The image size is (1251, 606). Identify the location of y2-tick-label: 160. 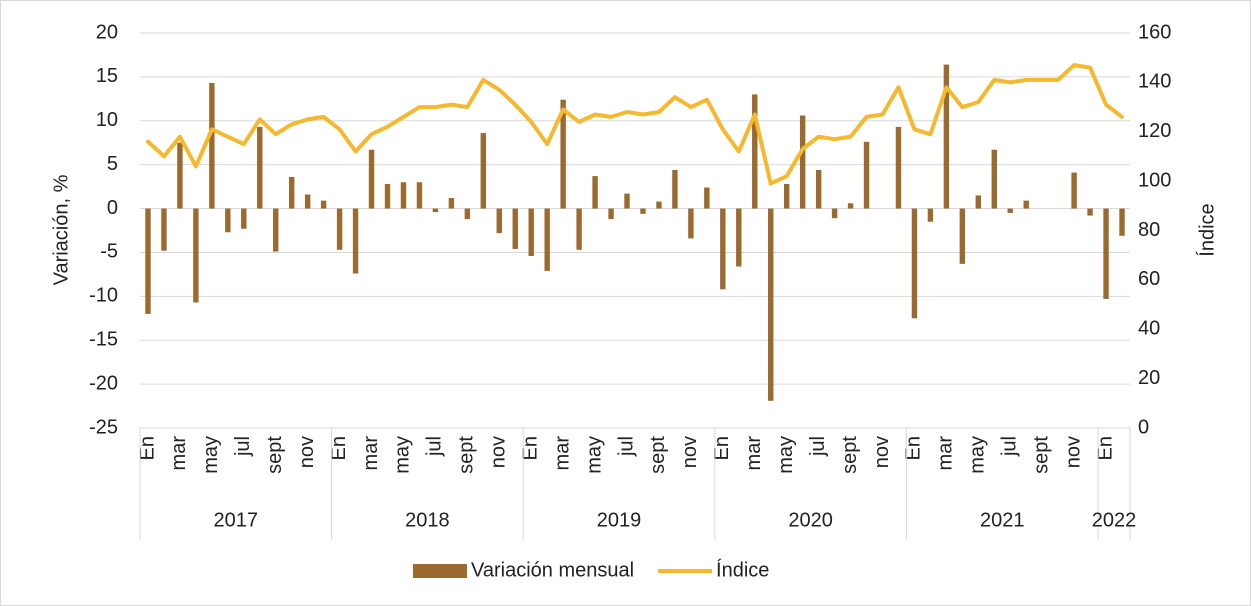
(1154, 32).